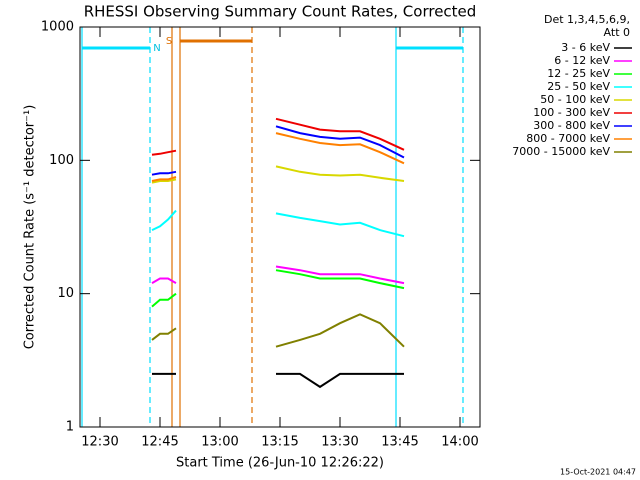  Describe the element at coordinates (57, 27) in the screenshot. I see `y-tick-label: 1000` at that location.